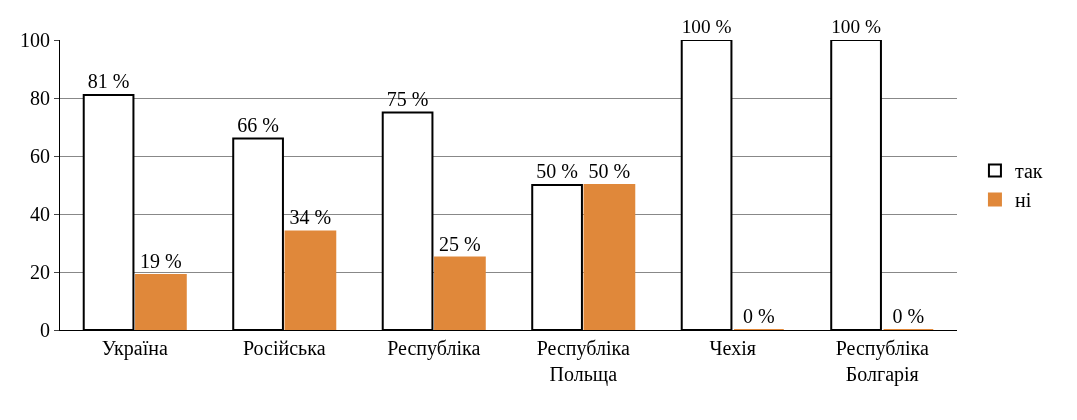  Describe the element at coordinates (284, 348) in the screenshot. I see `x-tick-label: Російська` at that location.